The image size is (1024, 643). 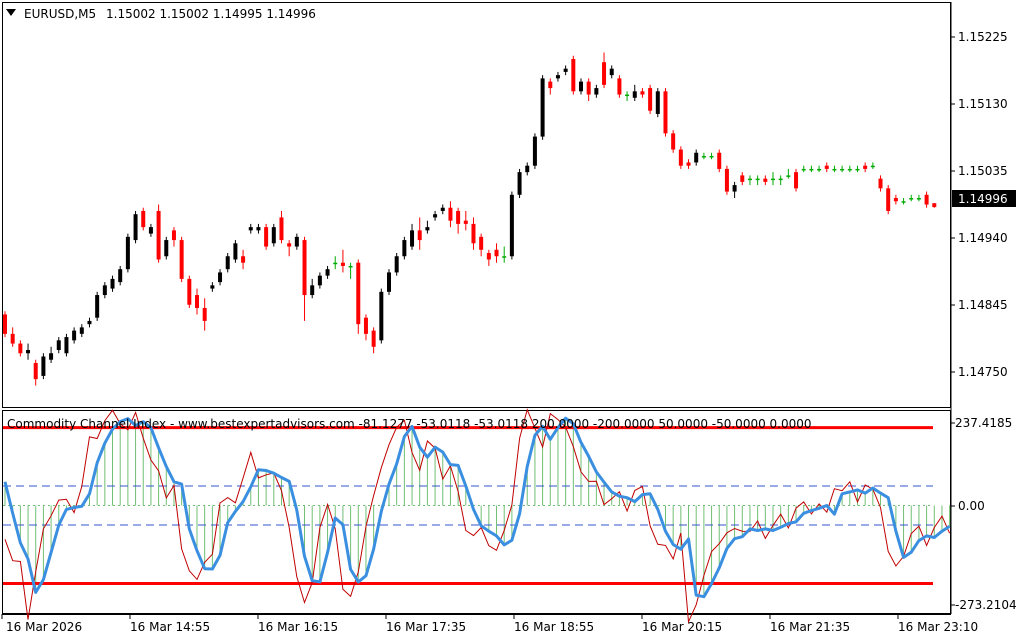 I want to click on cci-tick-label: 237.4185, so click(x=983, y=423).